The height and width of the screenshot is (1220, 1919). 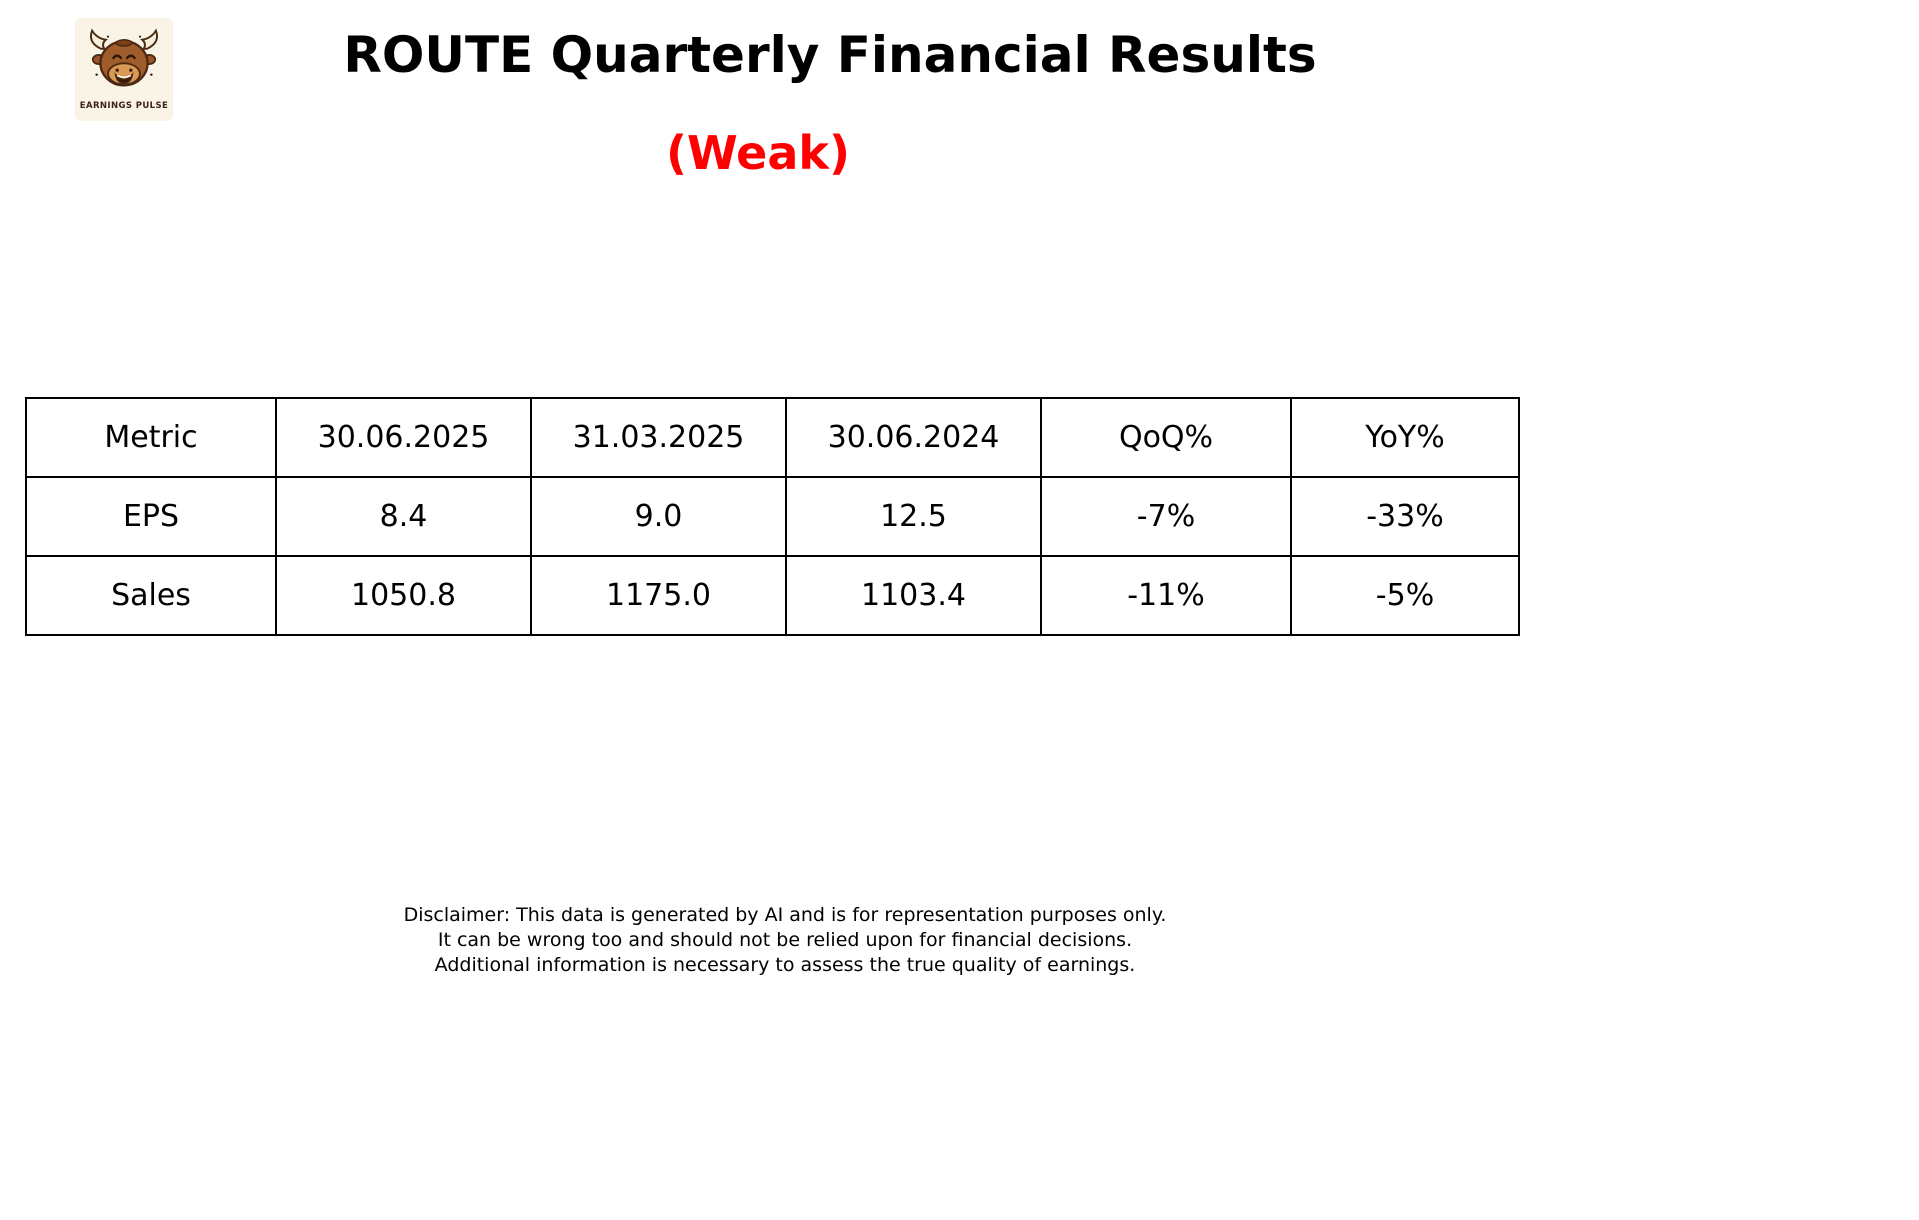 What do you see at coordinates (1166, 595) in the screenshot?
I see `qoq-change-cell: -11%` at bounding box center [1166, 595].